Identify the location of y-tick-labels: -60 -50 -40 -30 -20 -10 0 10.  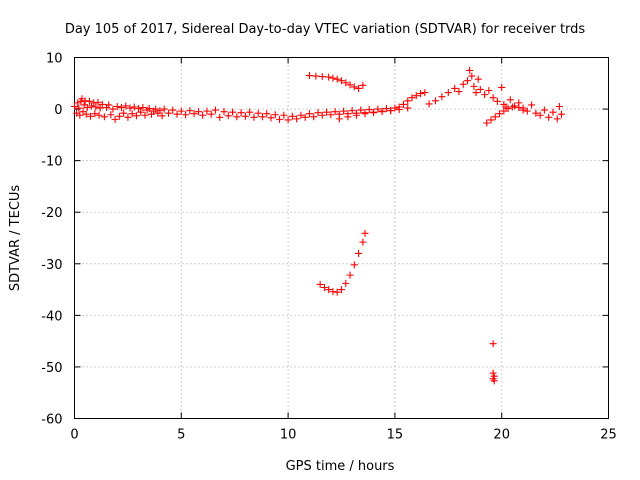
(51, 240).